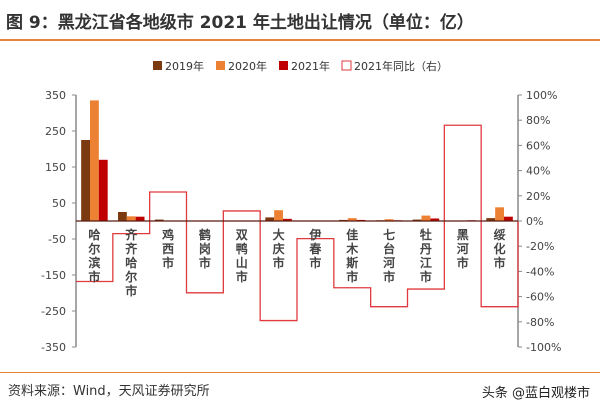 The width and height of the screenshot is (600, 412). I want to click on source-divider, so click(300, 372).